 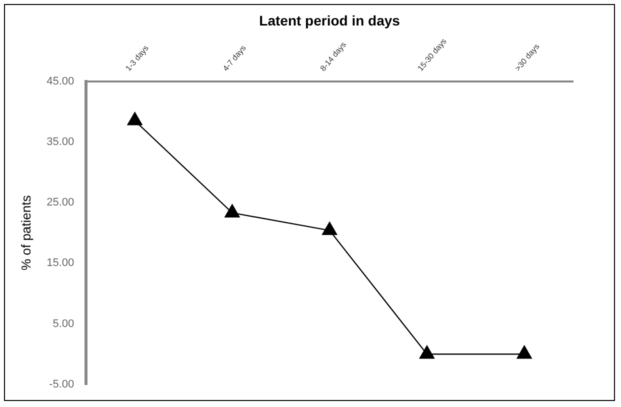 What do you see at coordinates (26, 232) in the screenshot?
I see `y-axis-title: % of patients` at bounding box center [26, 232].